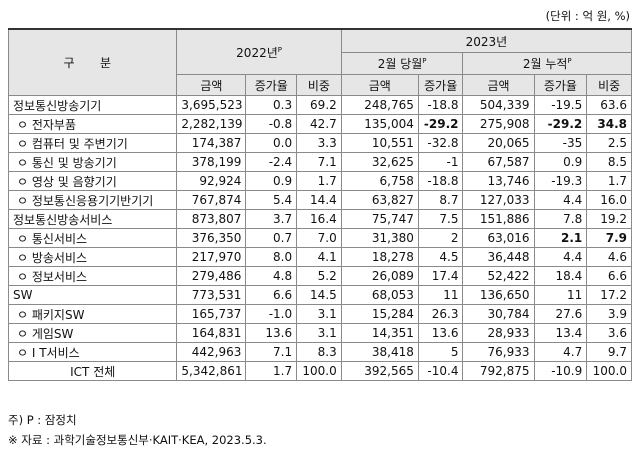  I want to click on row-label: ㅇ I T서비스, so click(92, 352).